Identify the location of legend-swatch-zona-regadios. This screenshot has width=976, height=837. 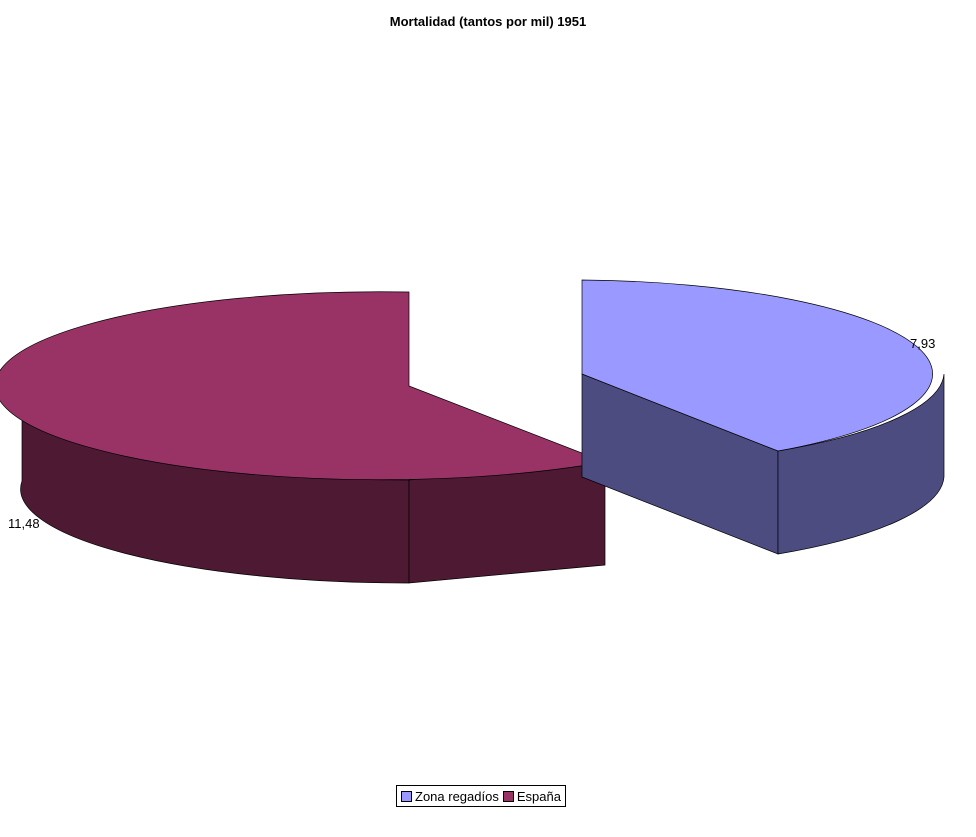
(406, 796).